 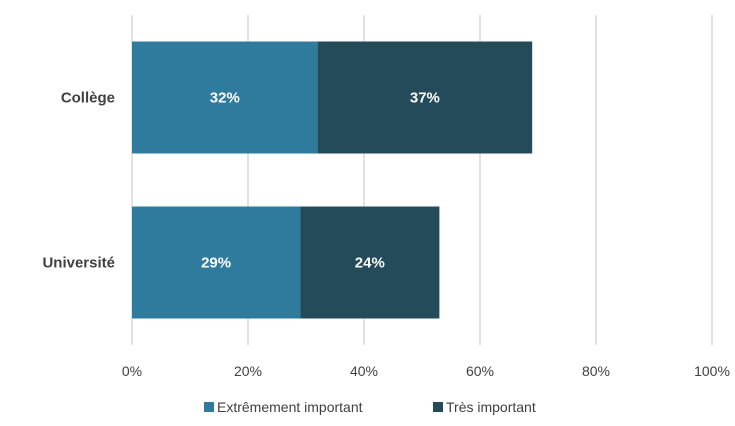 What do you see at coordinates (712, 371) in the screenshot?
I see `x-tick-label: 100%` at bounding box center [712, 371].